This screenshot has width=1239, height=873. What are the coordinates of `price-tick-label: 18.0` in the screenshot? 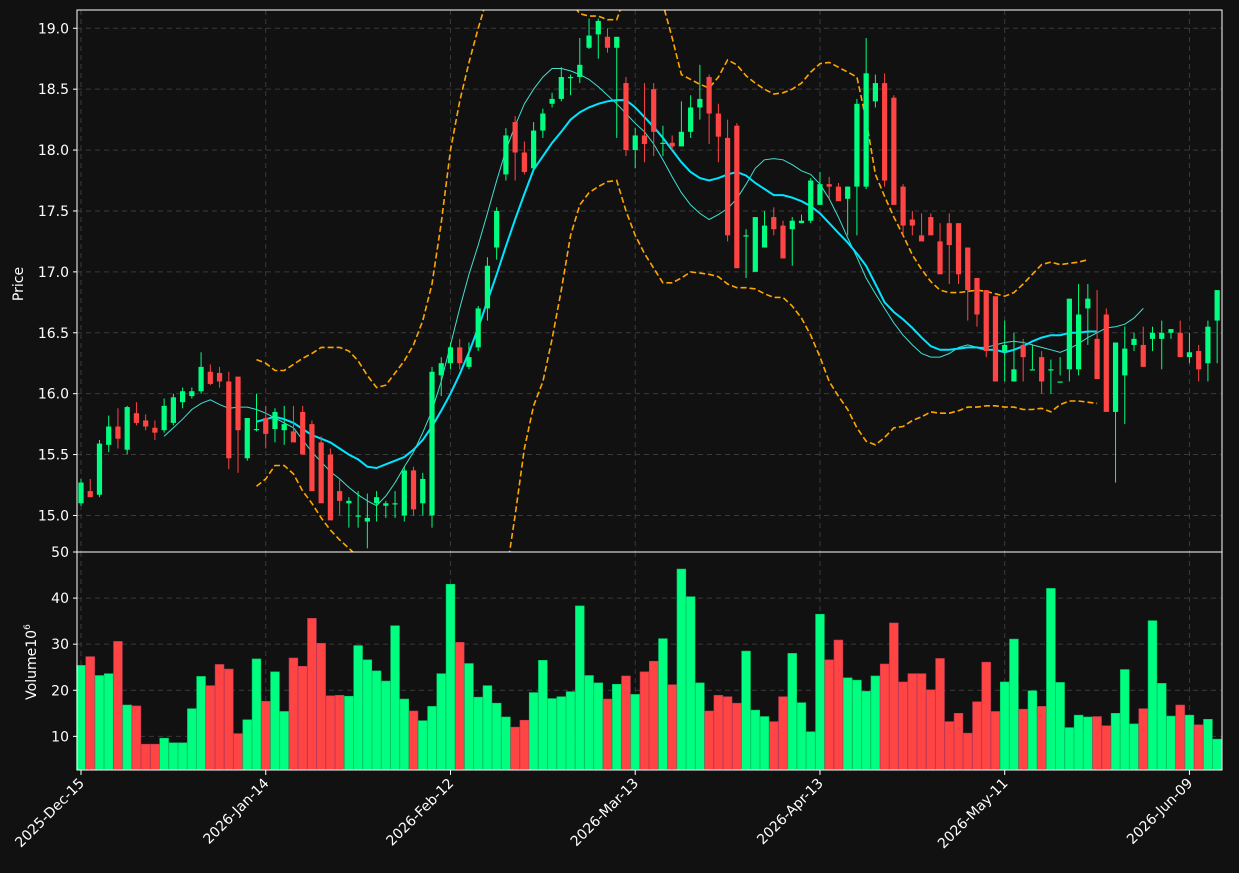 It's located at (53, 151).